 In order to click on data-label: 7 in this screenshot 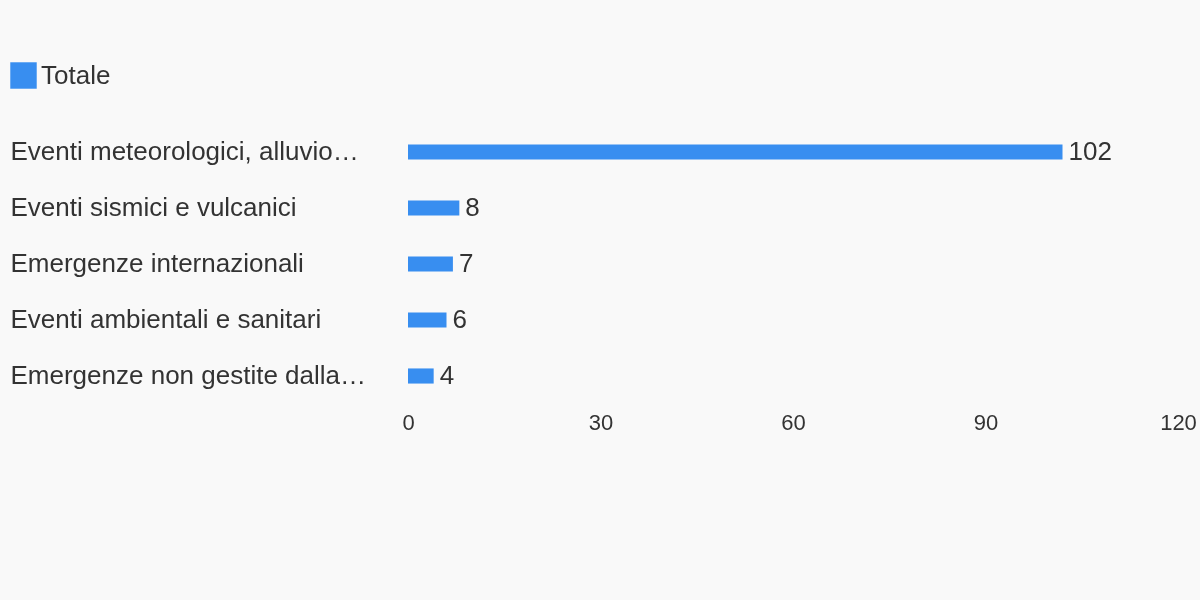, I will do `click(466, 263)`.